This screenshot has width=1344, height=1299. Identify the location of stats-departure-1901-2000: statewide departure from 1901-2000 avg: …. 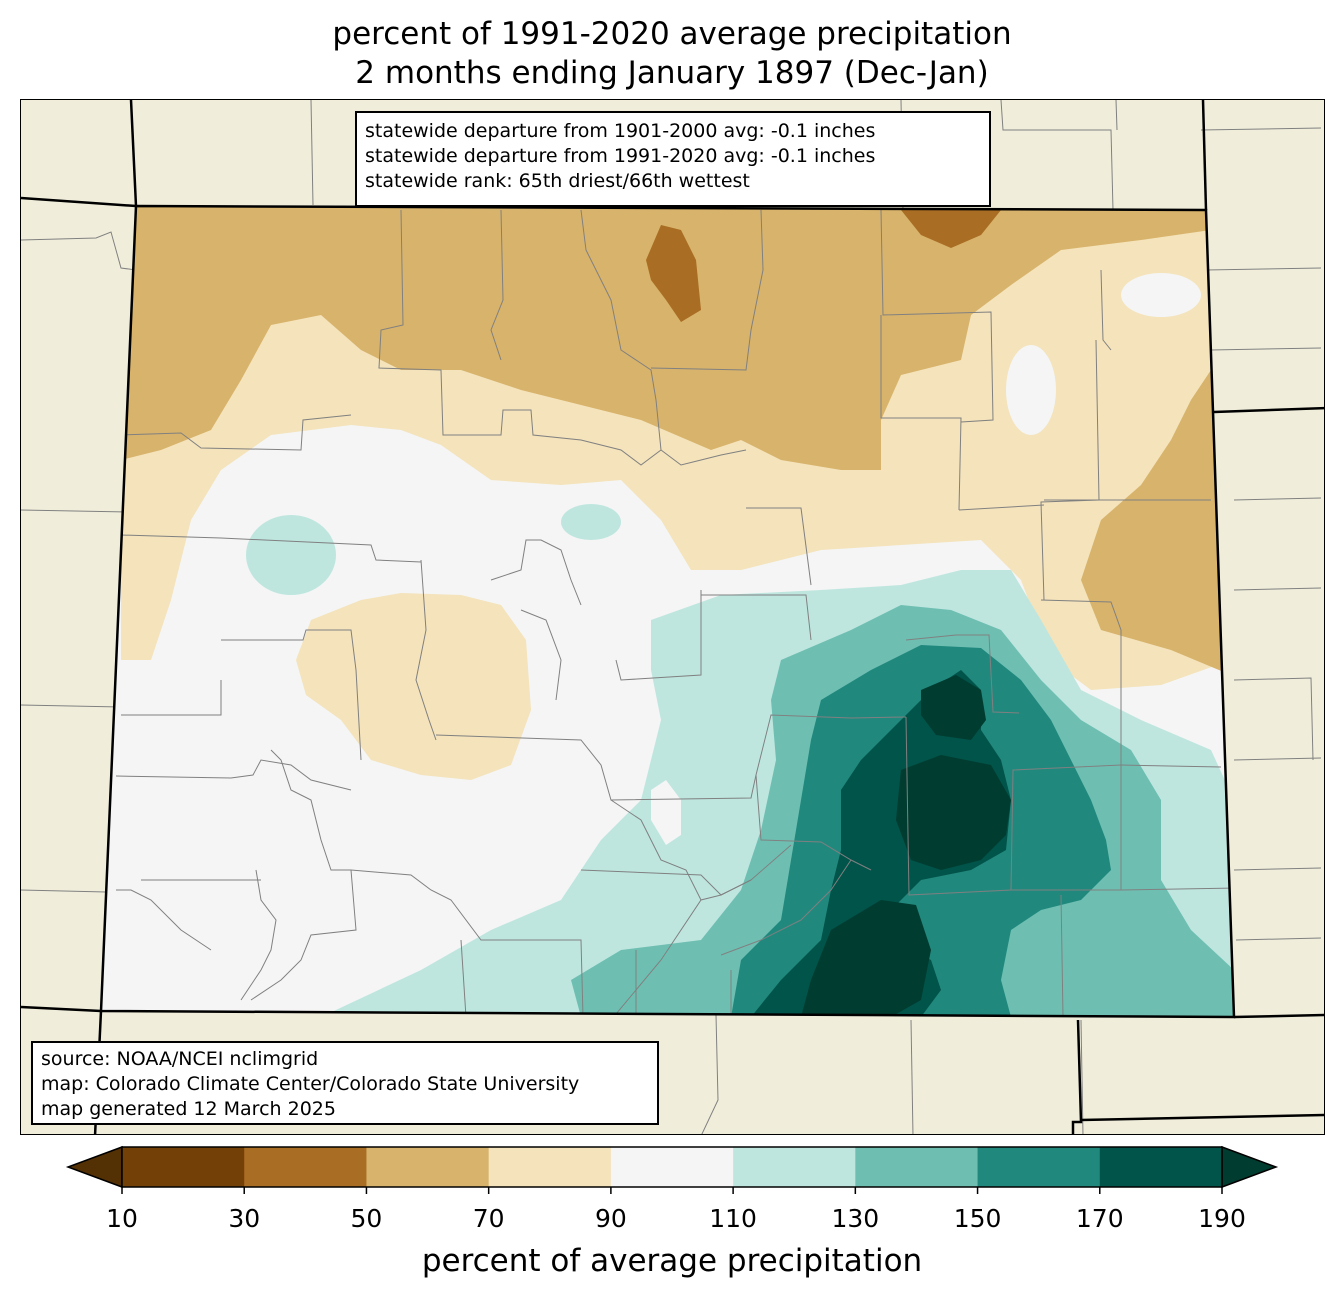
(620, 131).